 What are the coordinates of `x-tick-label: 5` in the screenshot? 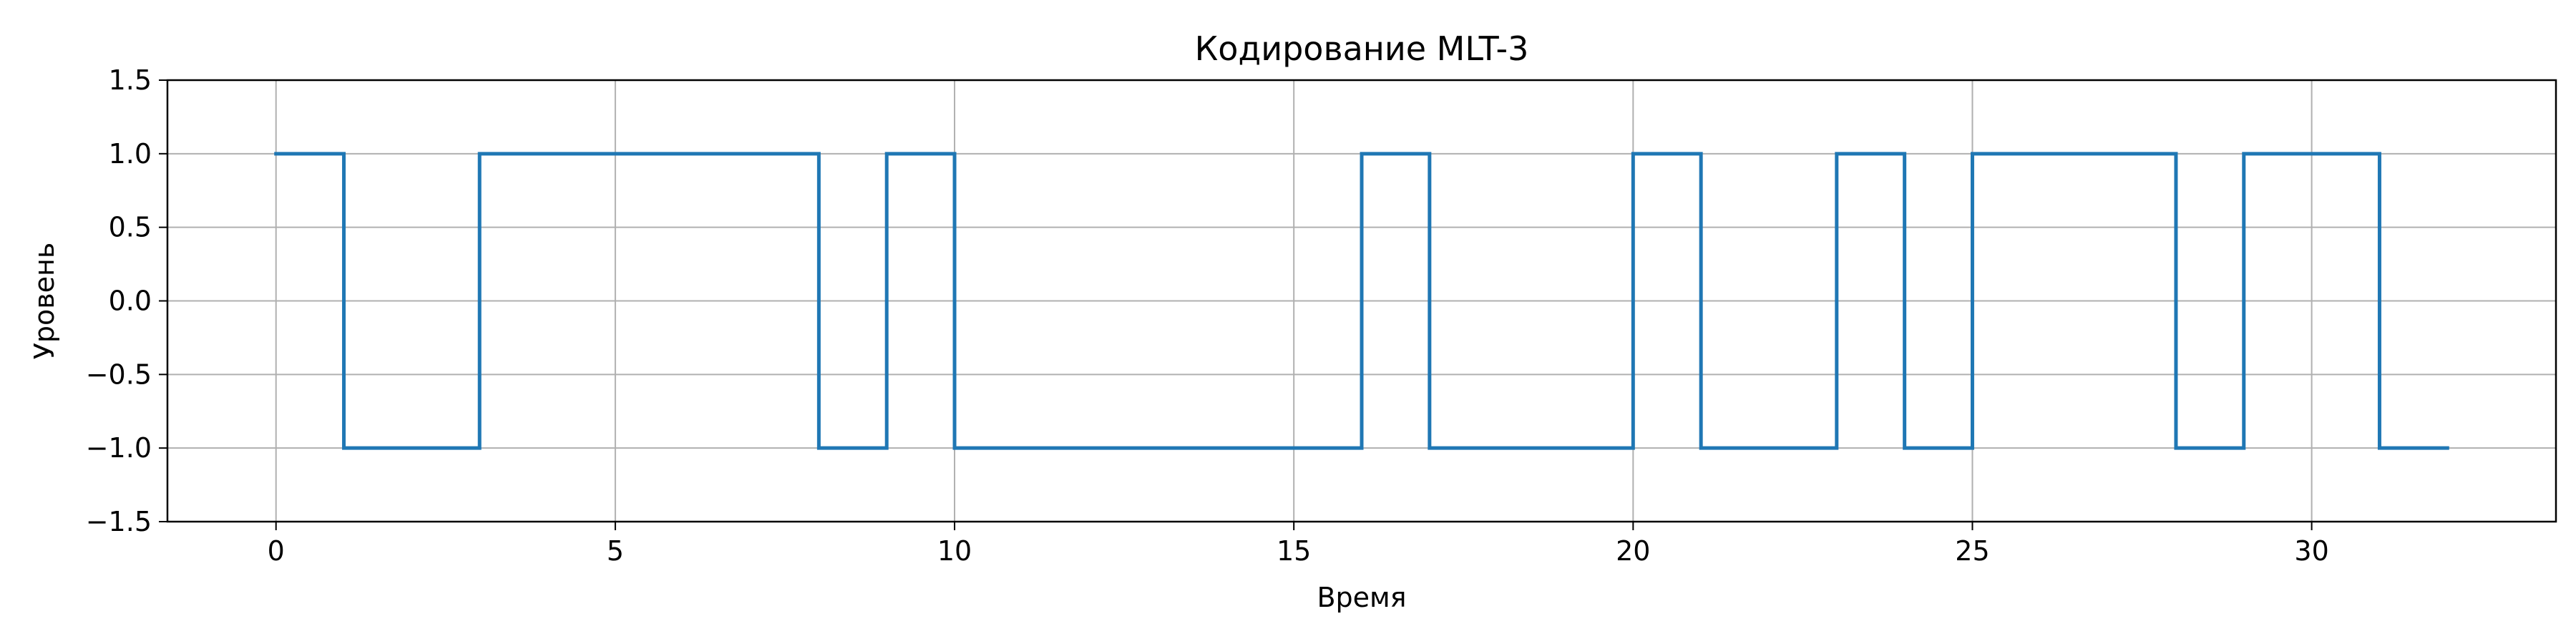 It's located at (615, 551).